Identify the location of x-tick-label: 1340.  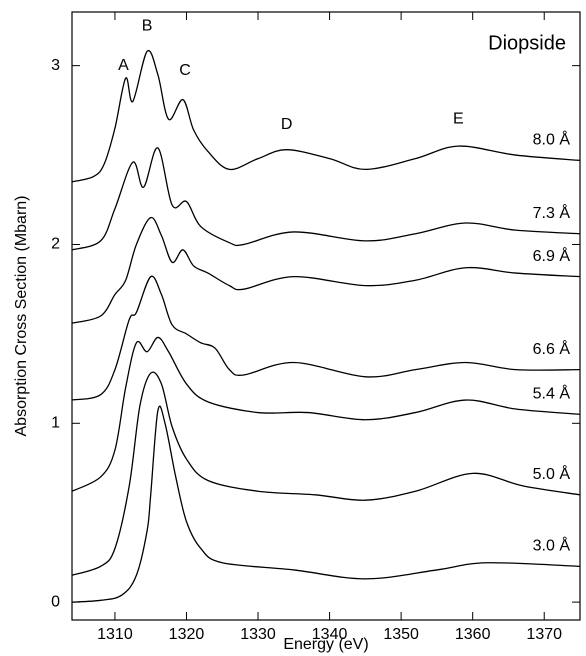
(330, 634).